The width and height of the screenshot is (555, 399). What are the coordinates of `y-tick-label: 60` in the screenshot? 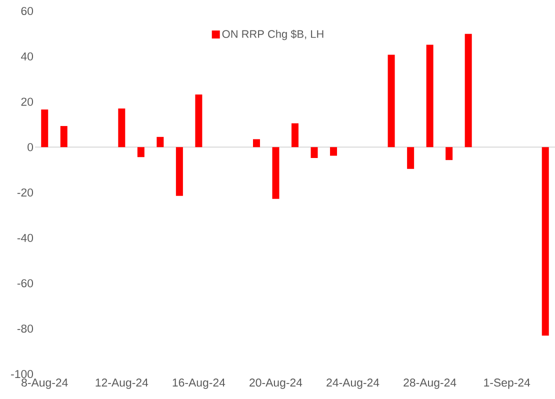 It's located at (27, 11).